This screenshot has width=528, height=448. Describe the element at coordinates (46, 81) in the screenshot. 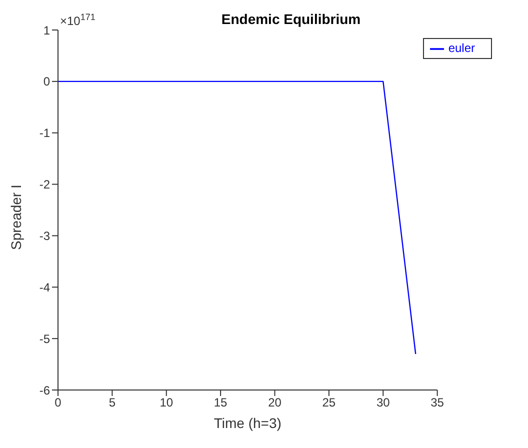

I see `y-tick-label: 0` at that location.